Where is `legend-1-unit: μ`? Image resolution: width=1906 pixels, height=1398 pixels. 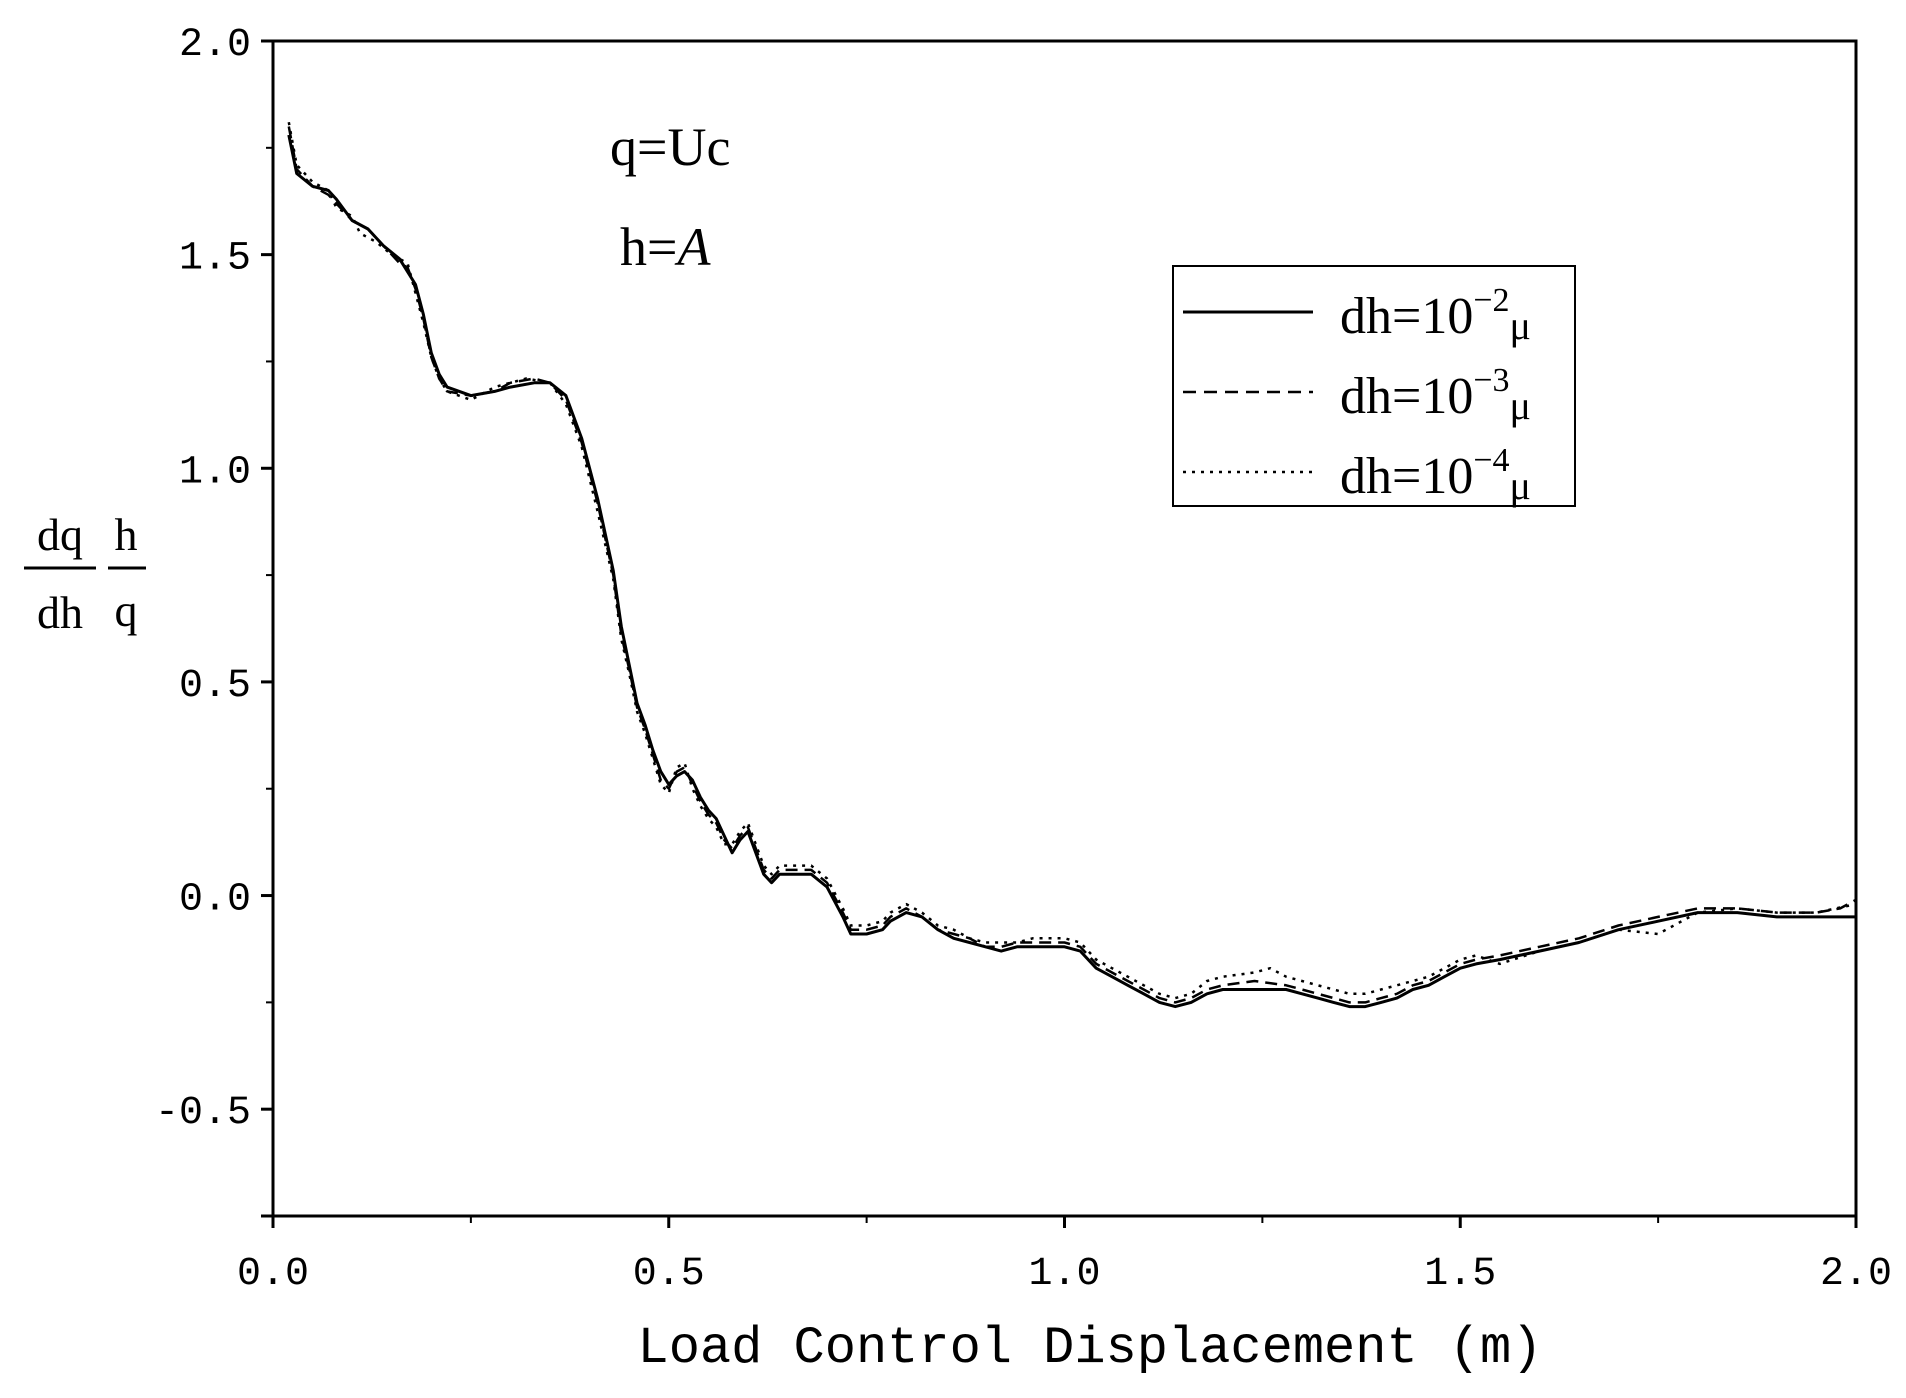 legend-1-unit: μ is located at coordinates (1520, 325).